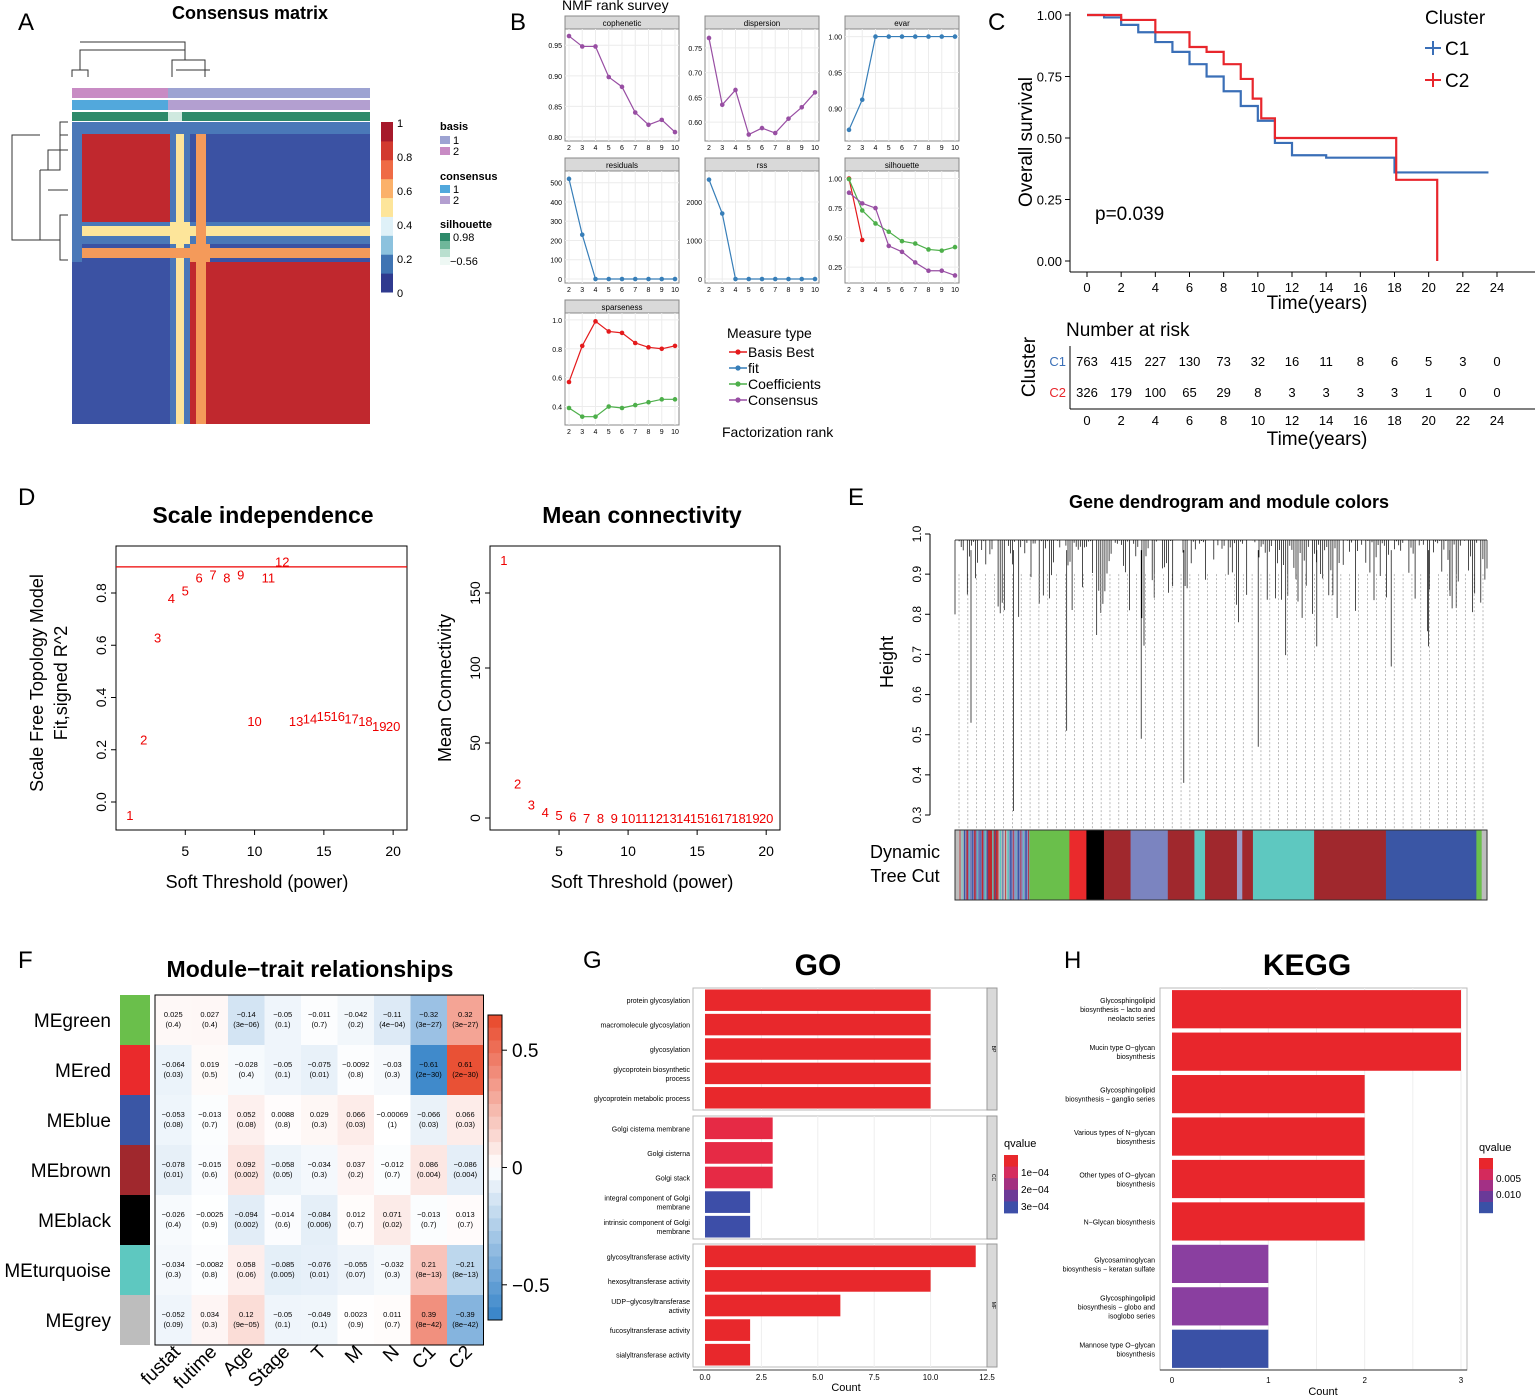 The width and height of the screenshot is (1535, 1397). What do you see at coordinates (1020, 1144) in the screenshot?
I see `legend-title: qvalue` at bounding box center [1020, 1144].